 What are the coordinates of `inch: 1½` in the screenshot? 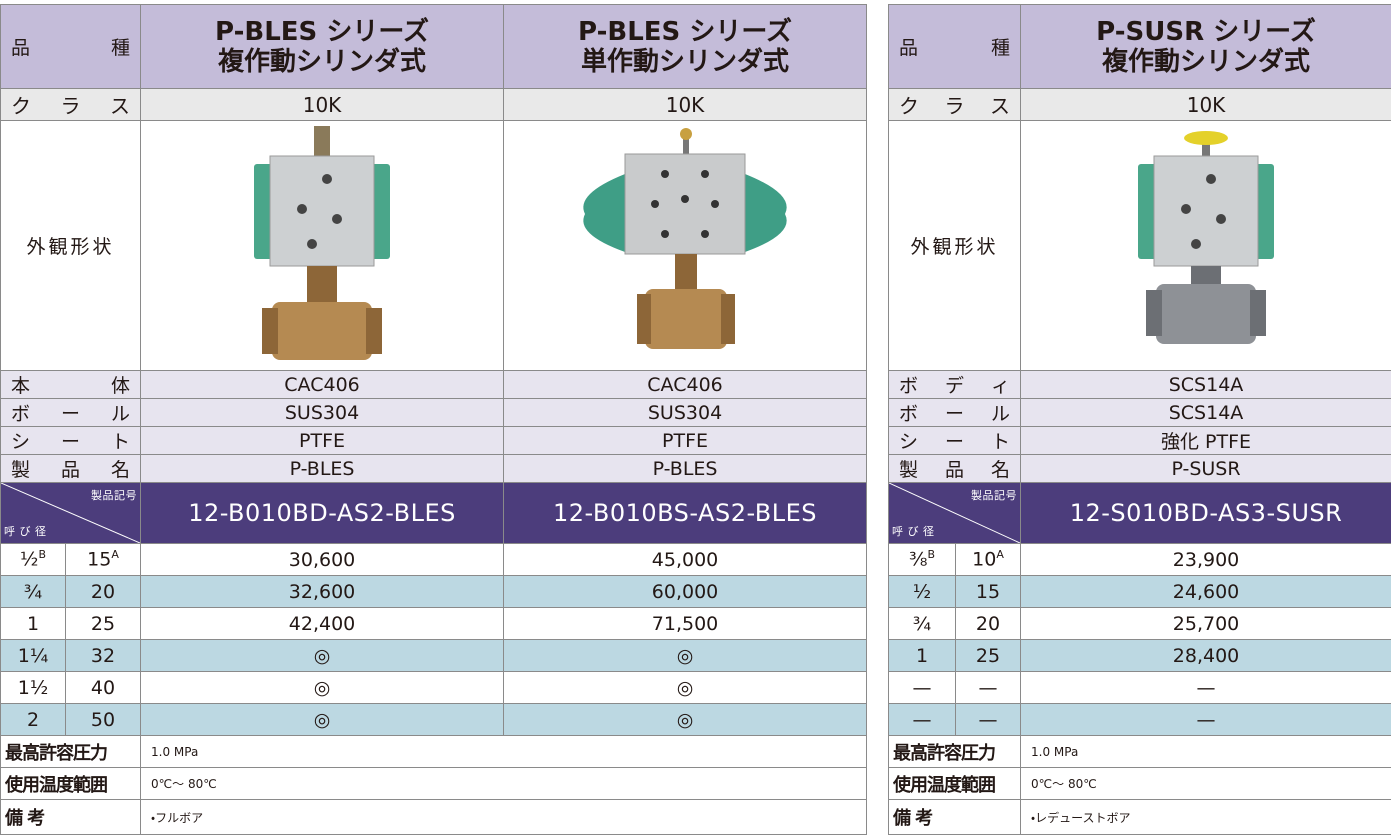 It's located at (33, 688).